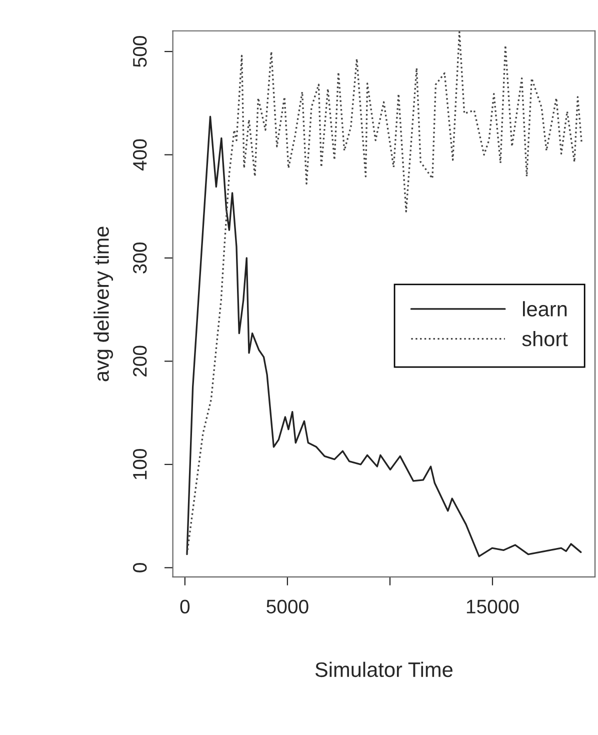 The width and height of the screenshot is (598, 735). Describe the element at coordinates (139, 361) in the screenshot. I see `y-tick-label: 200` at that location.